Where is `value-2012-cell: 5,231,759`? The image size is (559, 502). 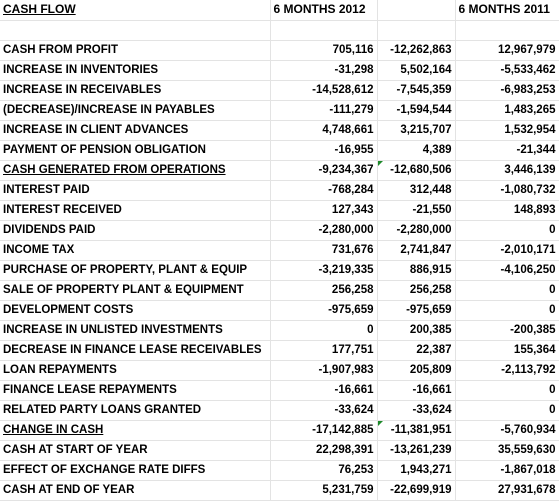
value-2012-cell: 5,231,759 is located at coordinates (324, 490).